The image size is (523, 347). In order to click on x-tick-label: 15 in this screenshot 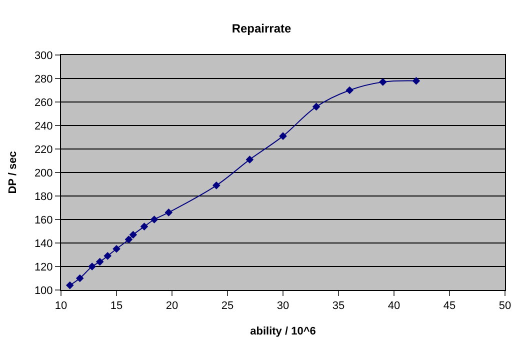, I will do `click(116, 306)`.